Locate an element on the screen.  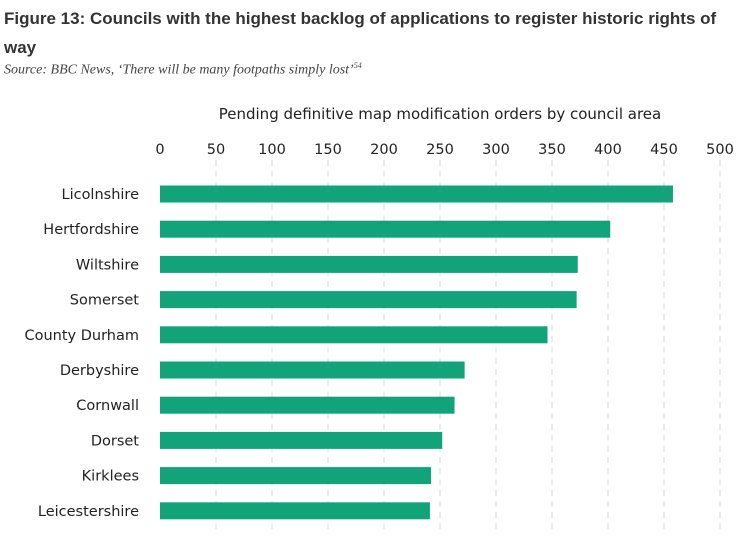
x-tick-label: 500 is located at coordinates (720, 150).